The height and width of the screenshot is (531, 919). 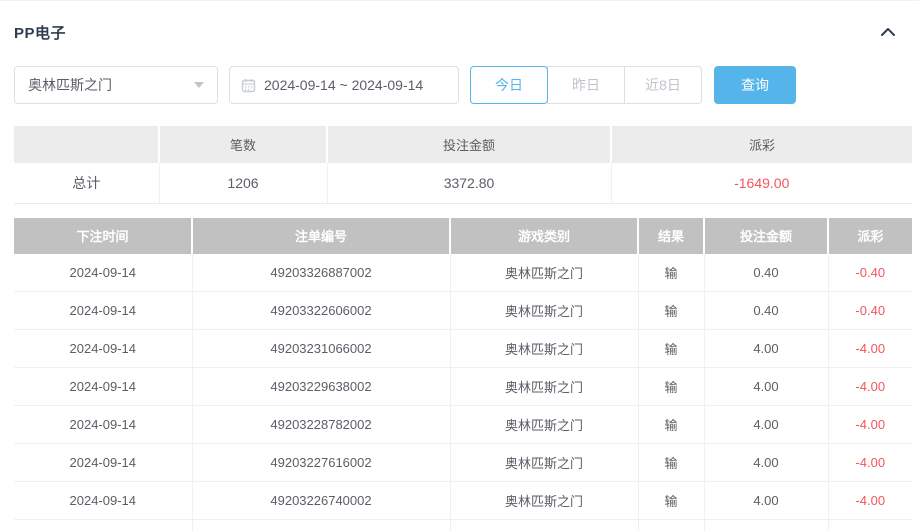 What do you see at coordinates (321, 500) in the screenshot?
I see `cell-bet-no: 49203226740002` at bounding box center [321, 500].